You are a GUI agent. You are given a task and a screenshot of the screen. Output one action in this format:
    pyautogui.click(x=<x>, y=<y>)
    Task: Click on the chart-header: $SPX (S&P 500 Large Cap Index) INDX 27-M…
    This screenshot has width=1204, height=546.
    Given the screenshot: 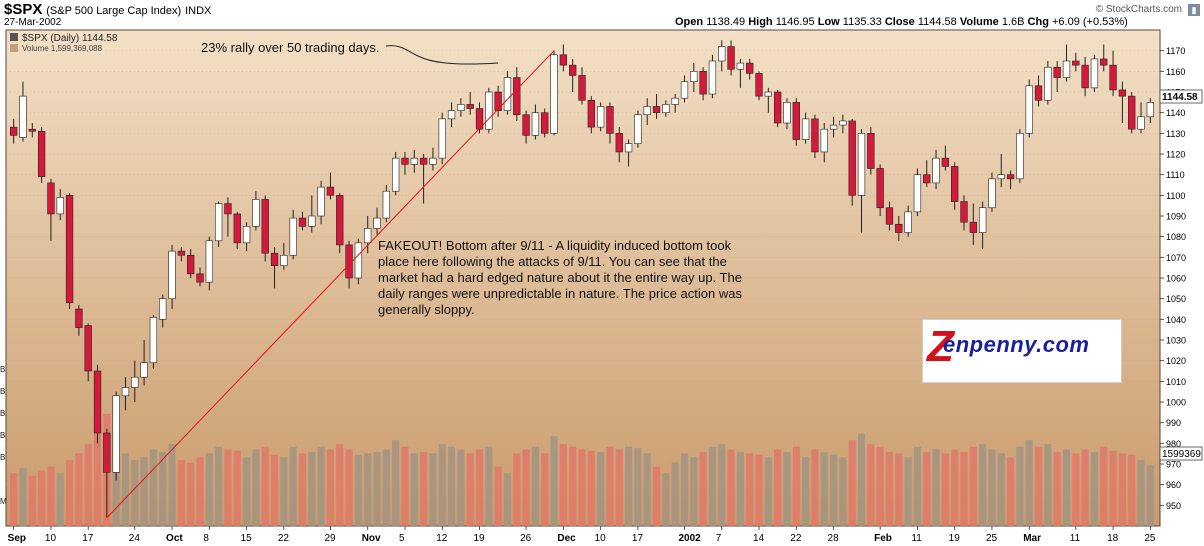 What is the action you would take?
    pyautogui.click(x=602, y=15)
    